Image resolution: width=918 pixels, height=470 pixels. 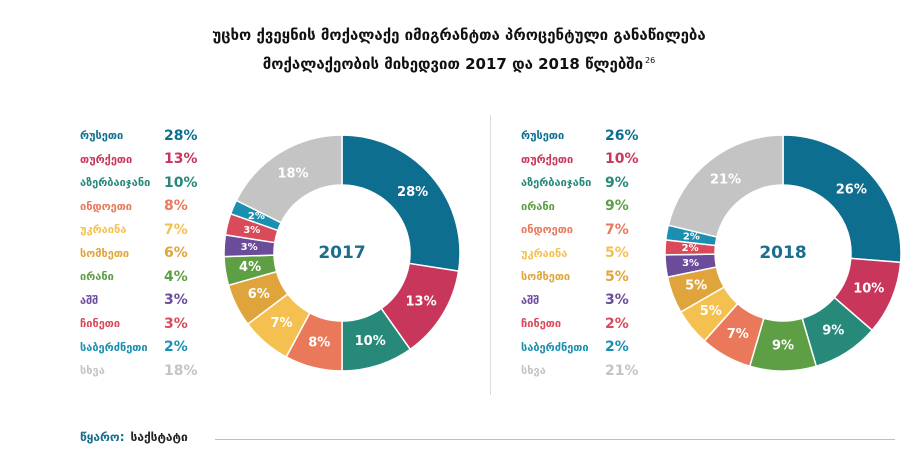 I want to click on legend-item: უკრაინა 7%, so click(x=139, y=230).